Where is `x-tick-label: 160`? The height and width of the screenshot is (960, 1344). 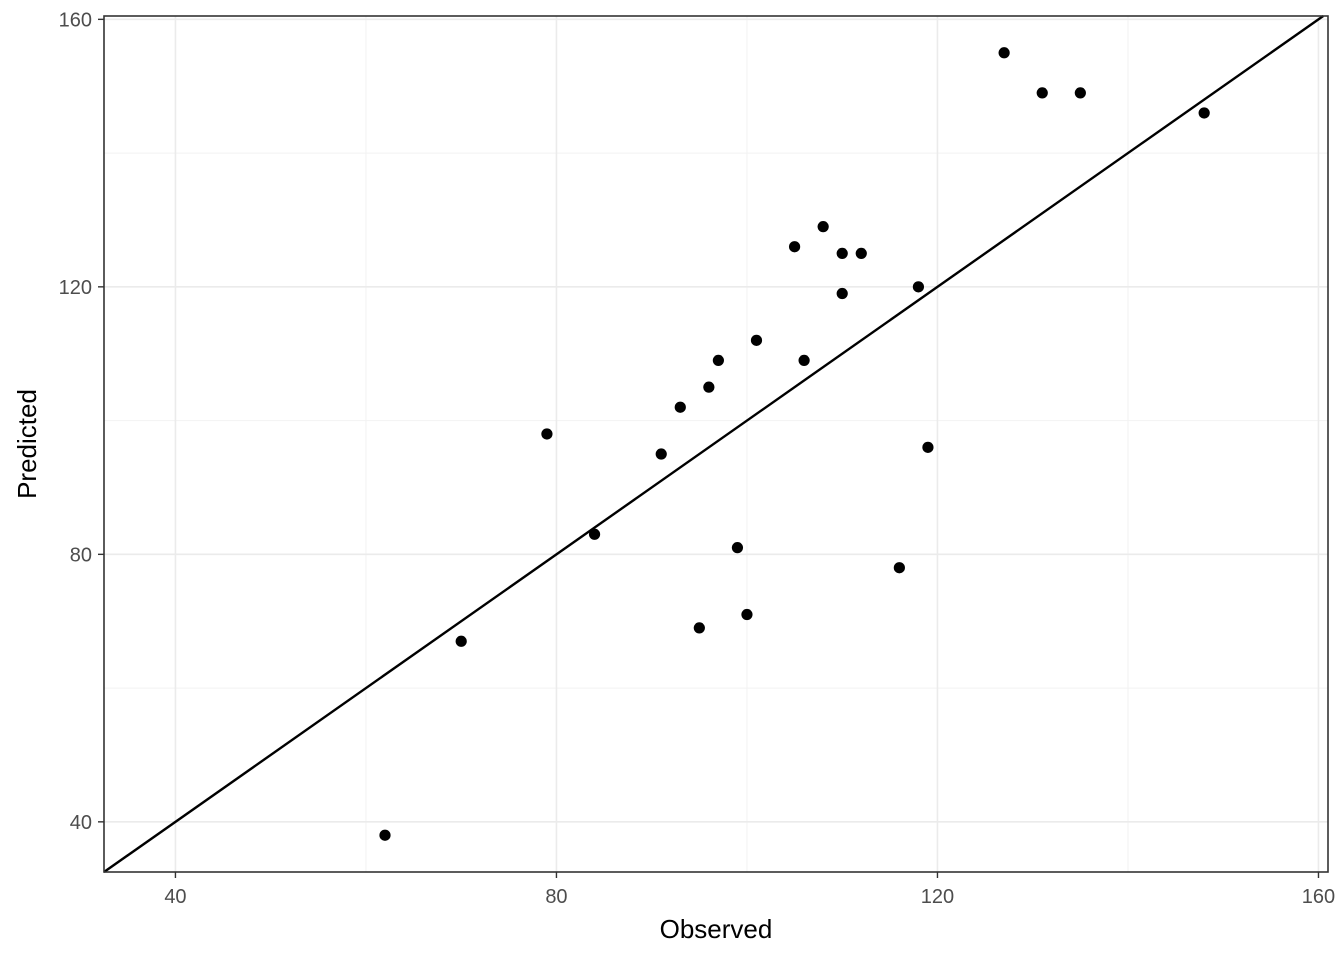 x-tick-label: 160 is located at coordinates (1318, 897).